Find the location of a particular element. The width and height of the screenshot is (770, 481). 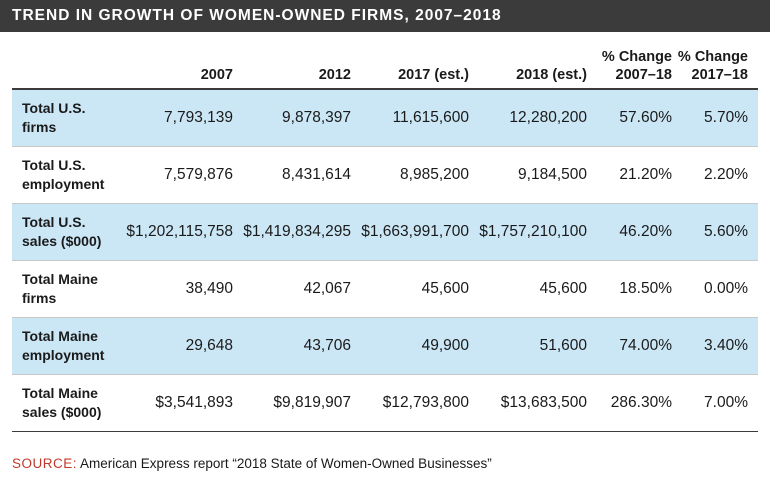

row-label: Total Maine firms is located at coordinates (77, 289).